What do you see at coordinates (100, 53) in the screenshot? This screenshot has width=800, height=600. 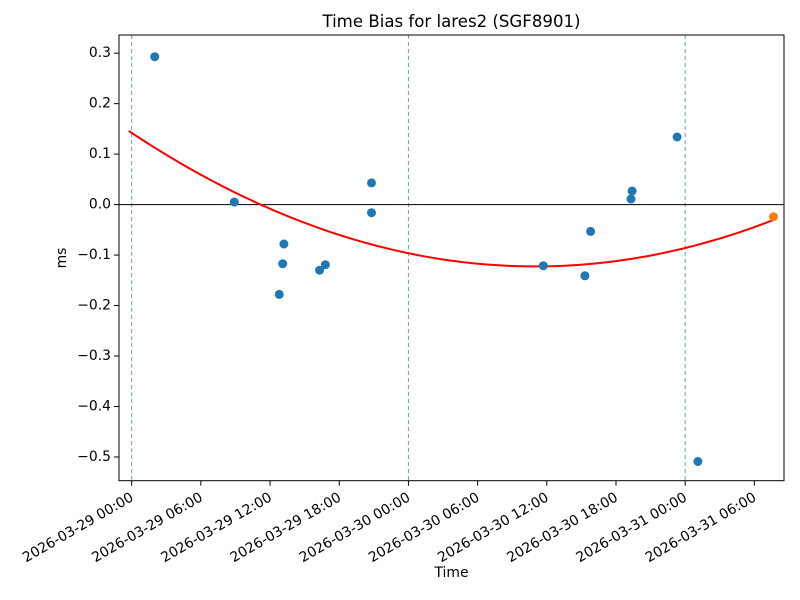 I see `y-tick-label: 0.3` at bounding box center [100, 53].